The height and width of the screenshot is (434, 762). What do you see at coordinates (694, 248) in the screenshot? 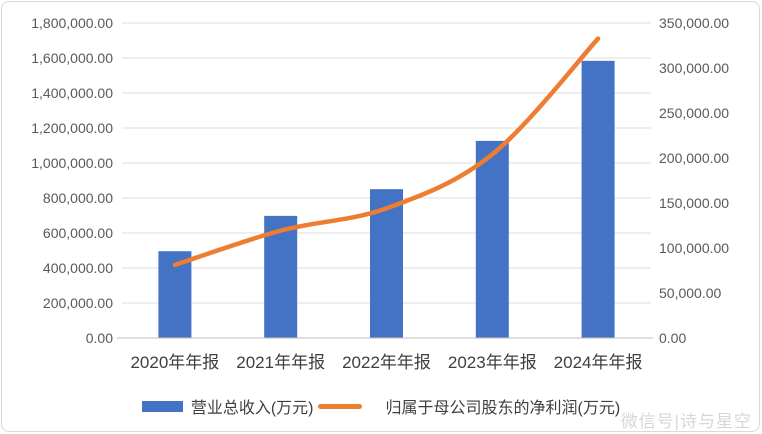
I see `y-axis-tick-label-right: 100,000.00` at bounding box center [694, 248].